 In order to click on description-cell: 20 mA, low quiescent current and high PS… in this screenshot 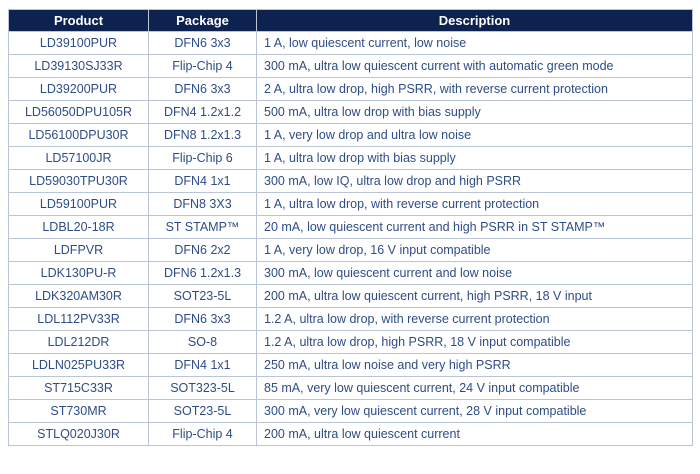, I will do `click(474, 227)`.